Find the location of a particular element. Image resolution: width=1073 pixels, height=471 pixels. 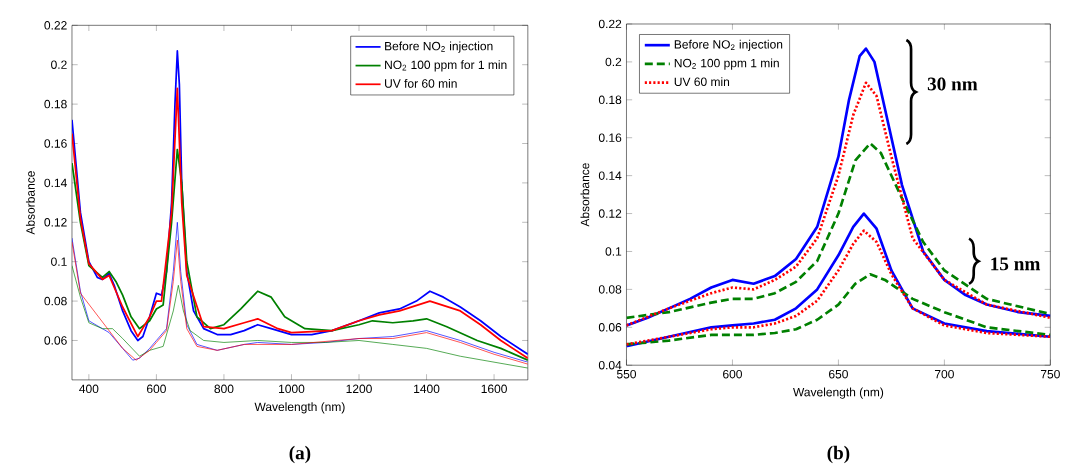

y-tick-label: 0.04 is located at coordinates (610, 365).